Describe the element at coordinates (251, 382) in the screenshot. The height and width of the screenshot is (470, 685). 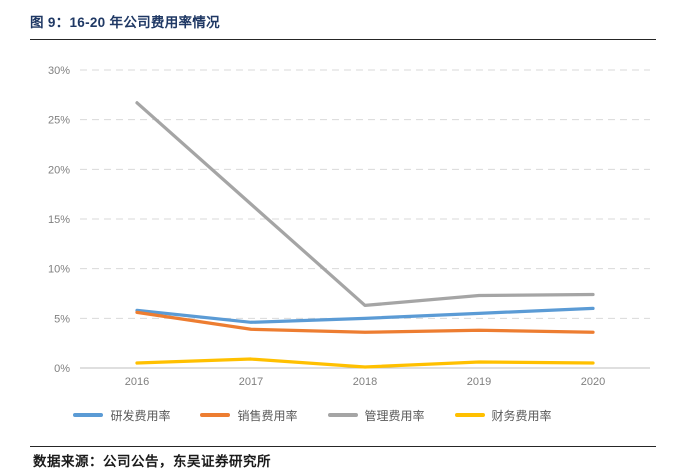
I see `x-axis-tick-label: 2017` at that location.